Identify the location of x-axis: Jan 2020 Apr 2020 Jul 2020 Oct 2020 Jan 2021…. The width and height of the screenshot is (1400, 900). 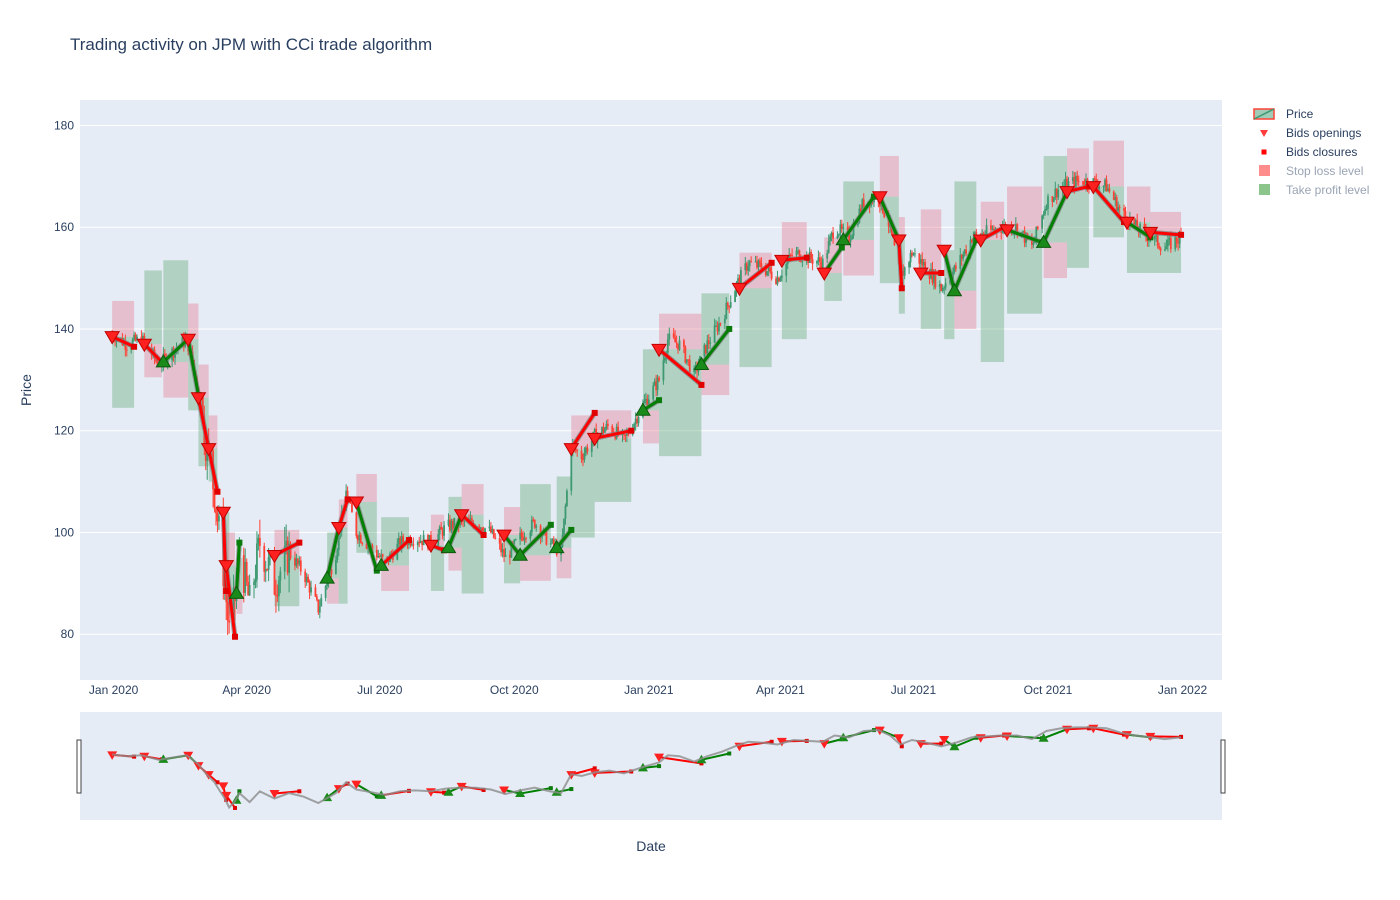
(648, 690).